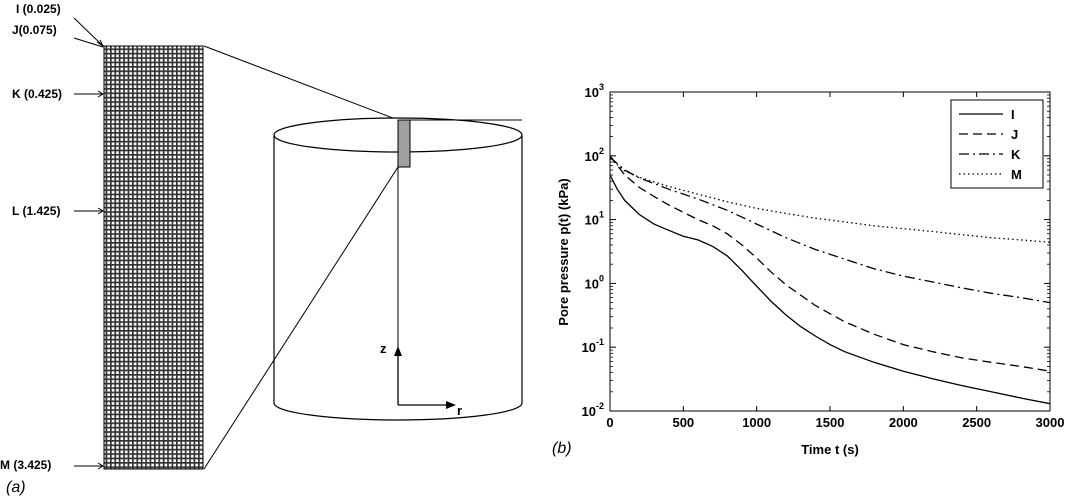  Describe the element at coordinates (830, 230) in the screenshot. I see `series-line-k` at that location.